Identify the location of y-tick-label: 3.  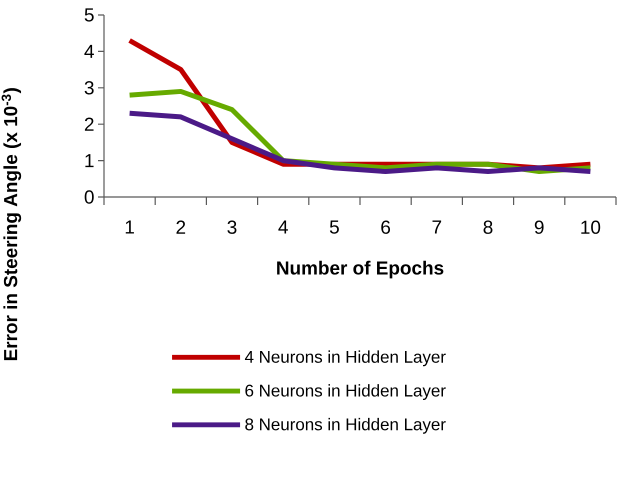
(89, 88).